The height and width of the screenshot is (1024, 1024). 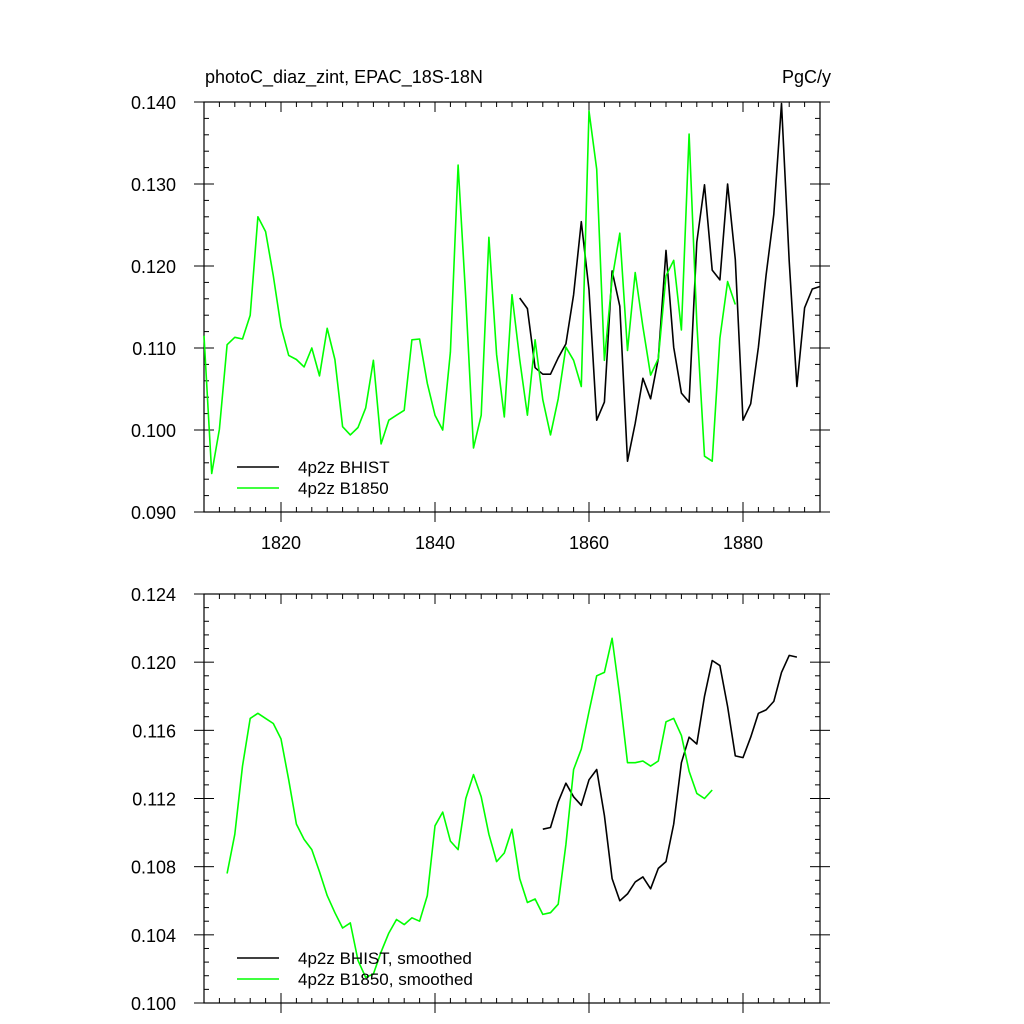 I want to click on y-tick-label: 0.116, so click(x=154, y=731).